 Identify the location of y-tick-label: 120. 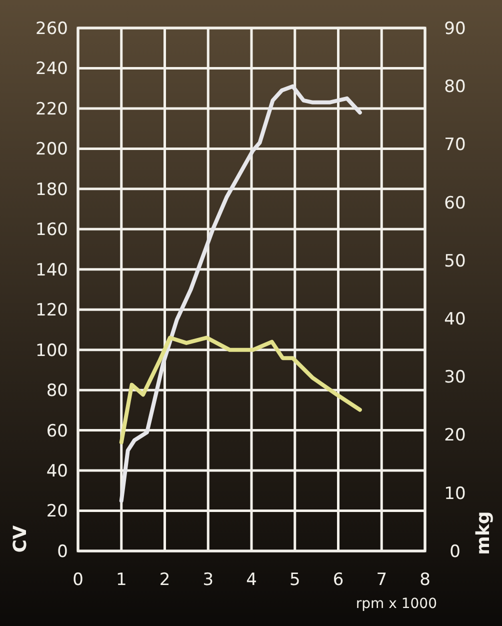
(52, 310).